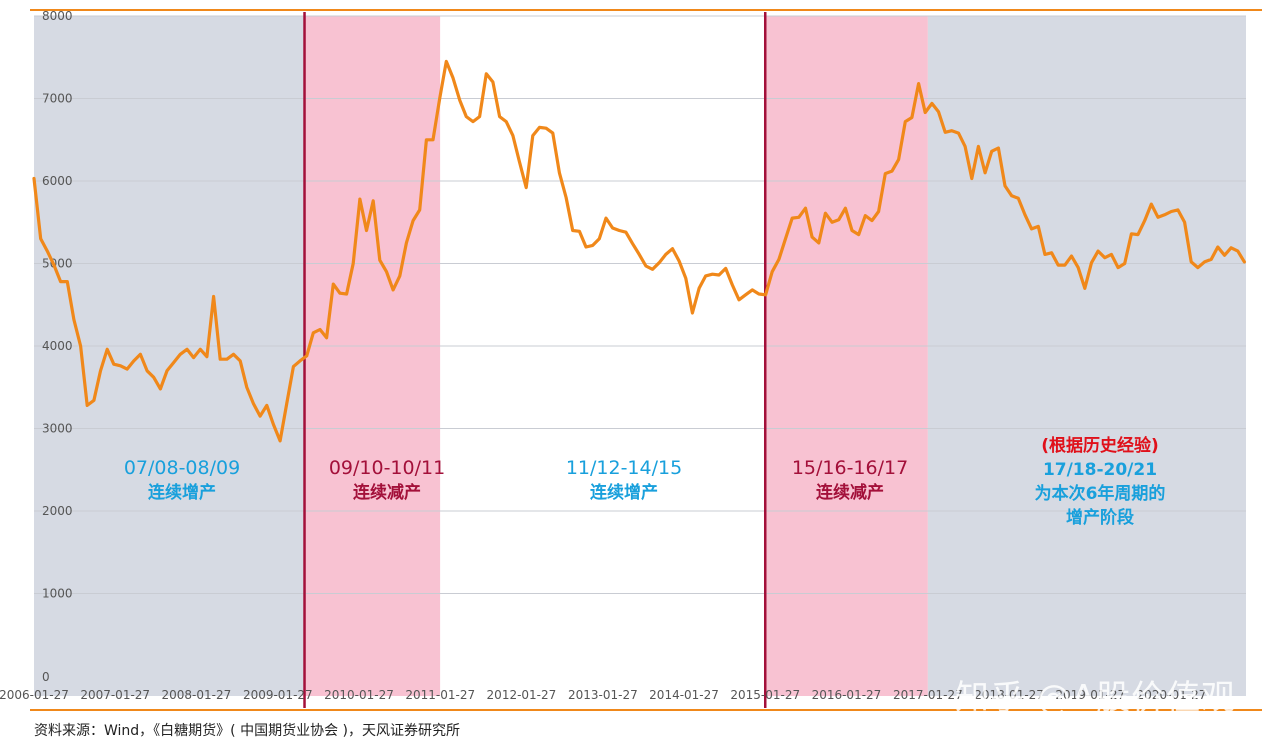  I want to click on annotation-1: 07/08-08/09 连续增产, so click(182, 480).